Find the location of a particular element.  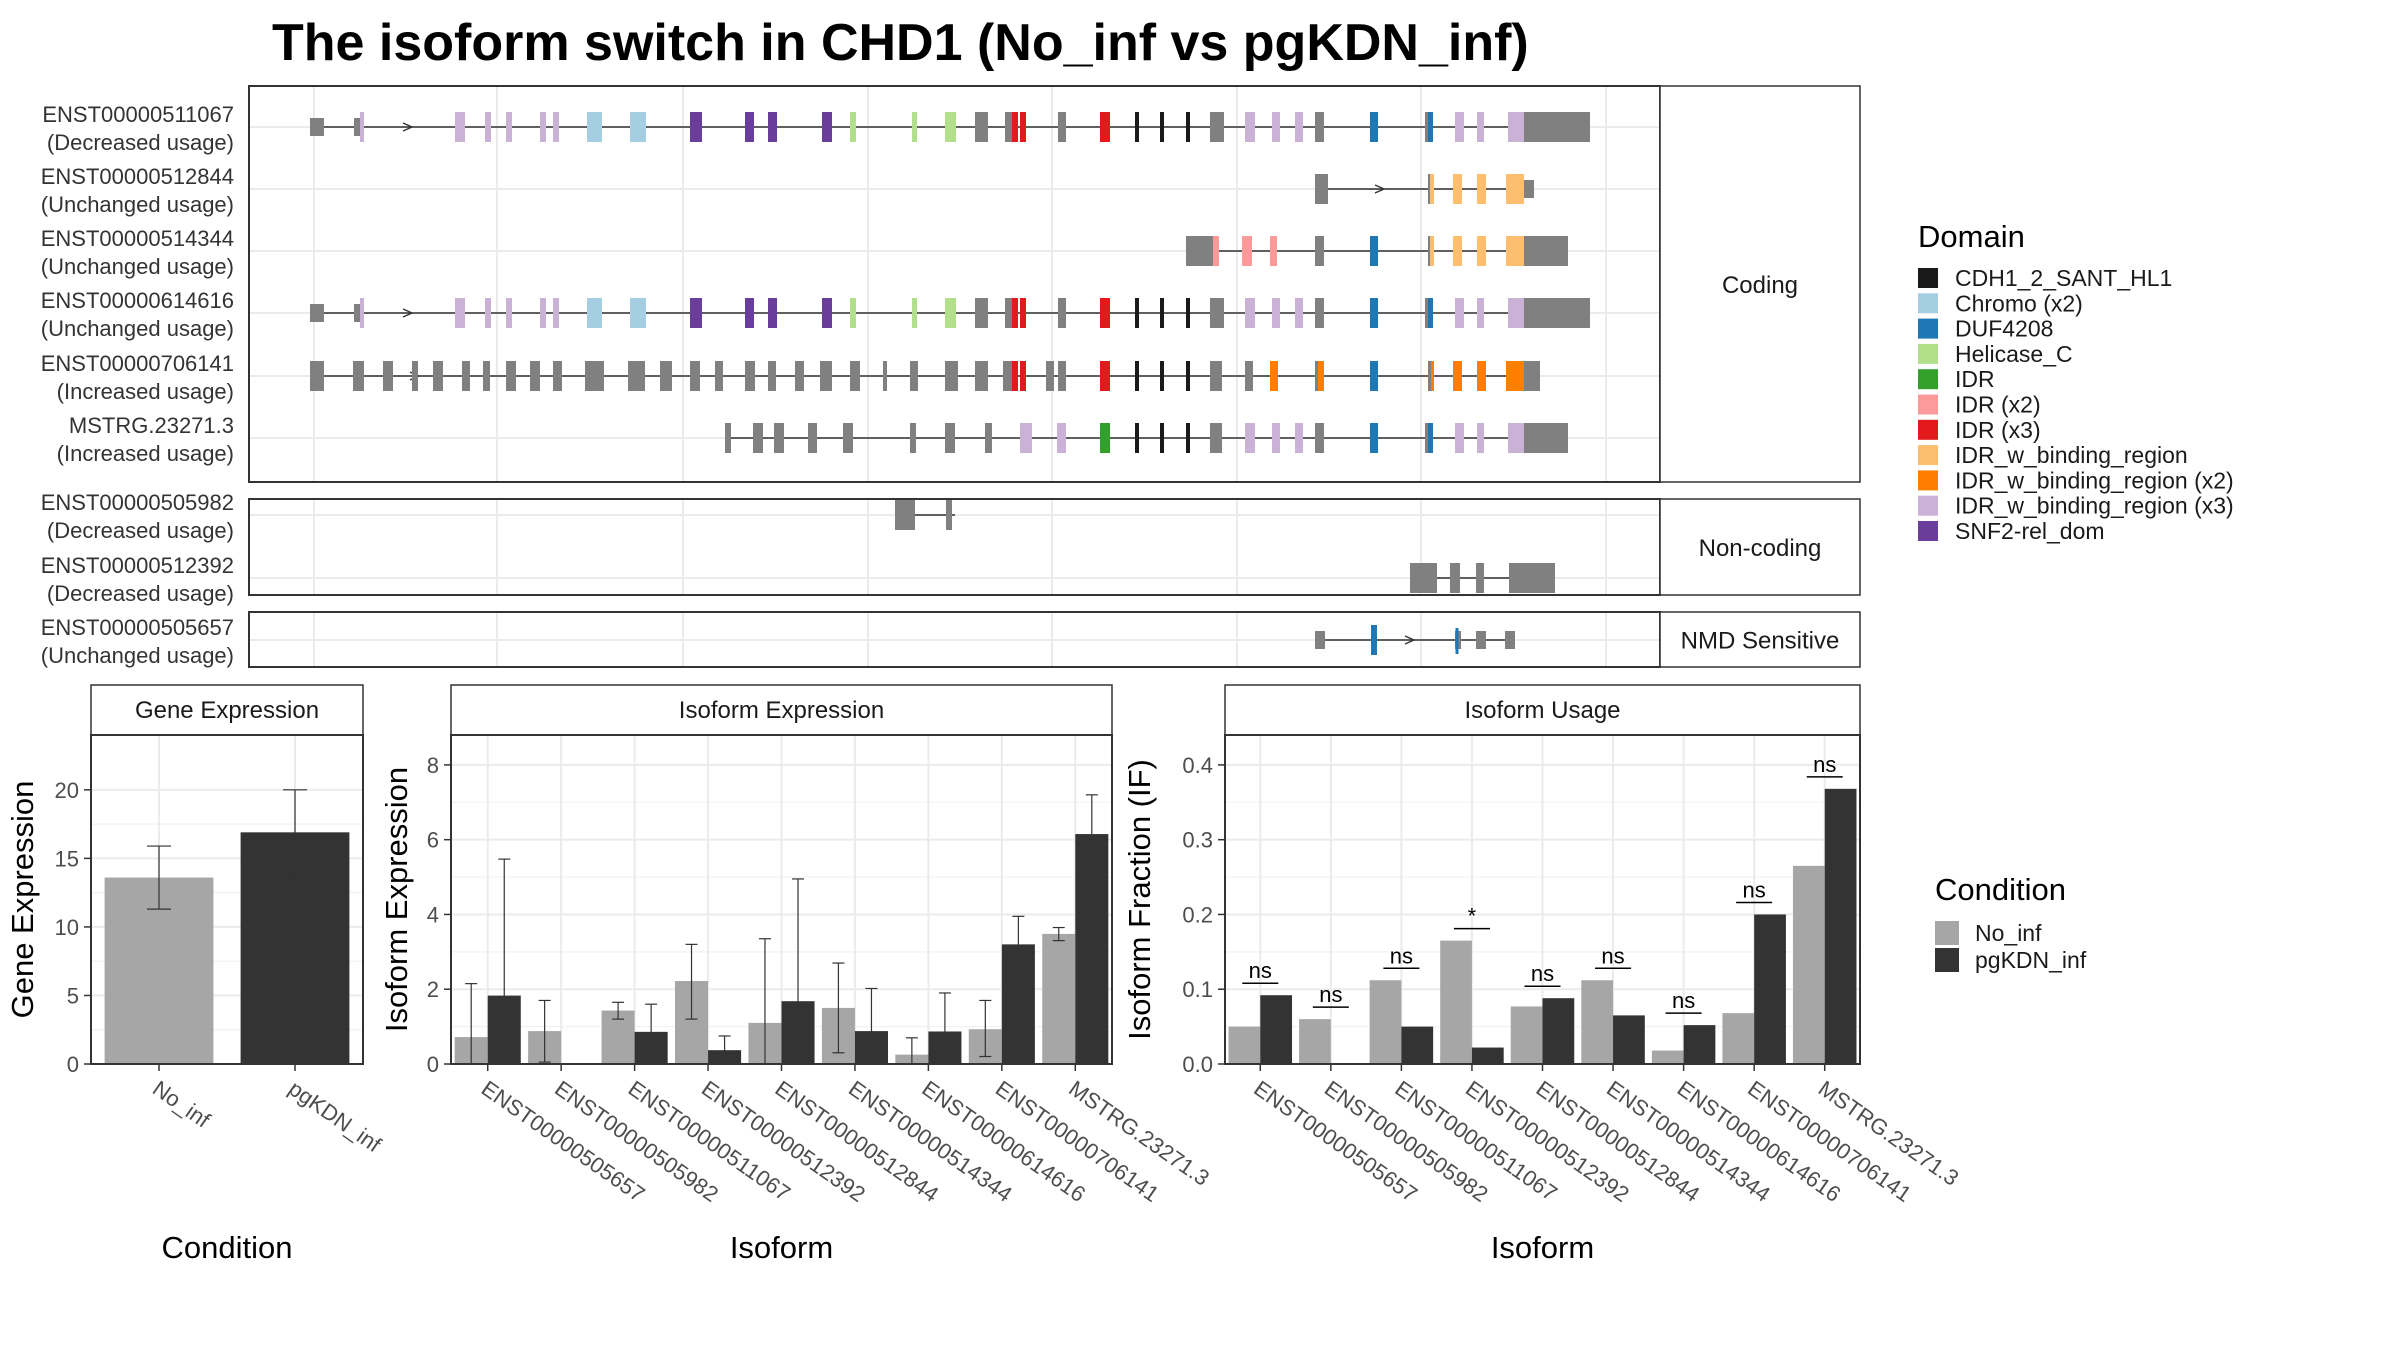

y-tick-label: 0.0 is located at coordinates (1197, 1064).